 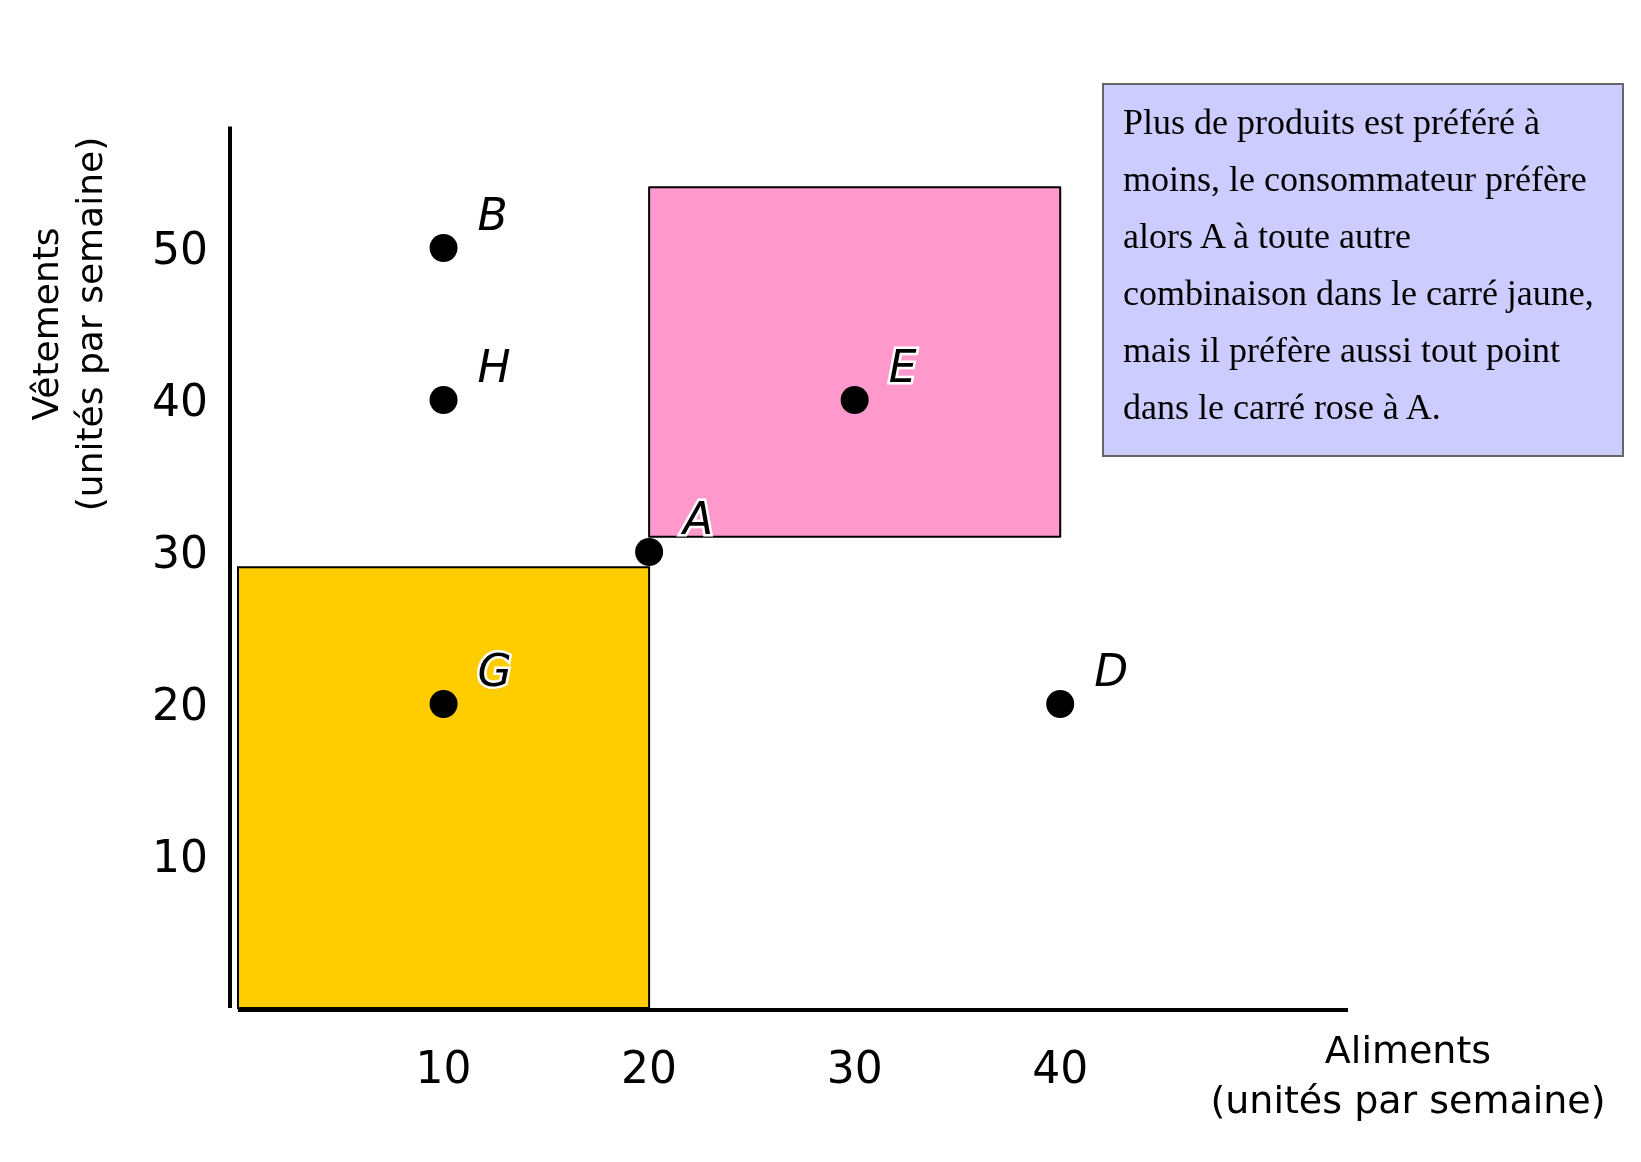 I want to click on x-tick-label: 10, so click(x=443, y=1067).